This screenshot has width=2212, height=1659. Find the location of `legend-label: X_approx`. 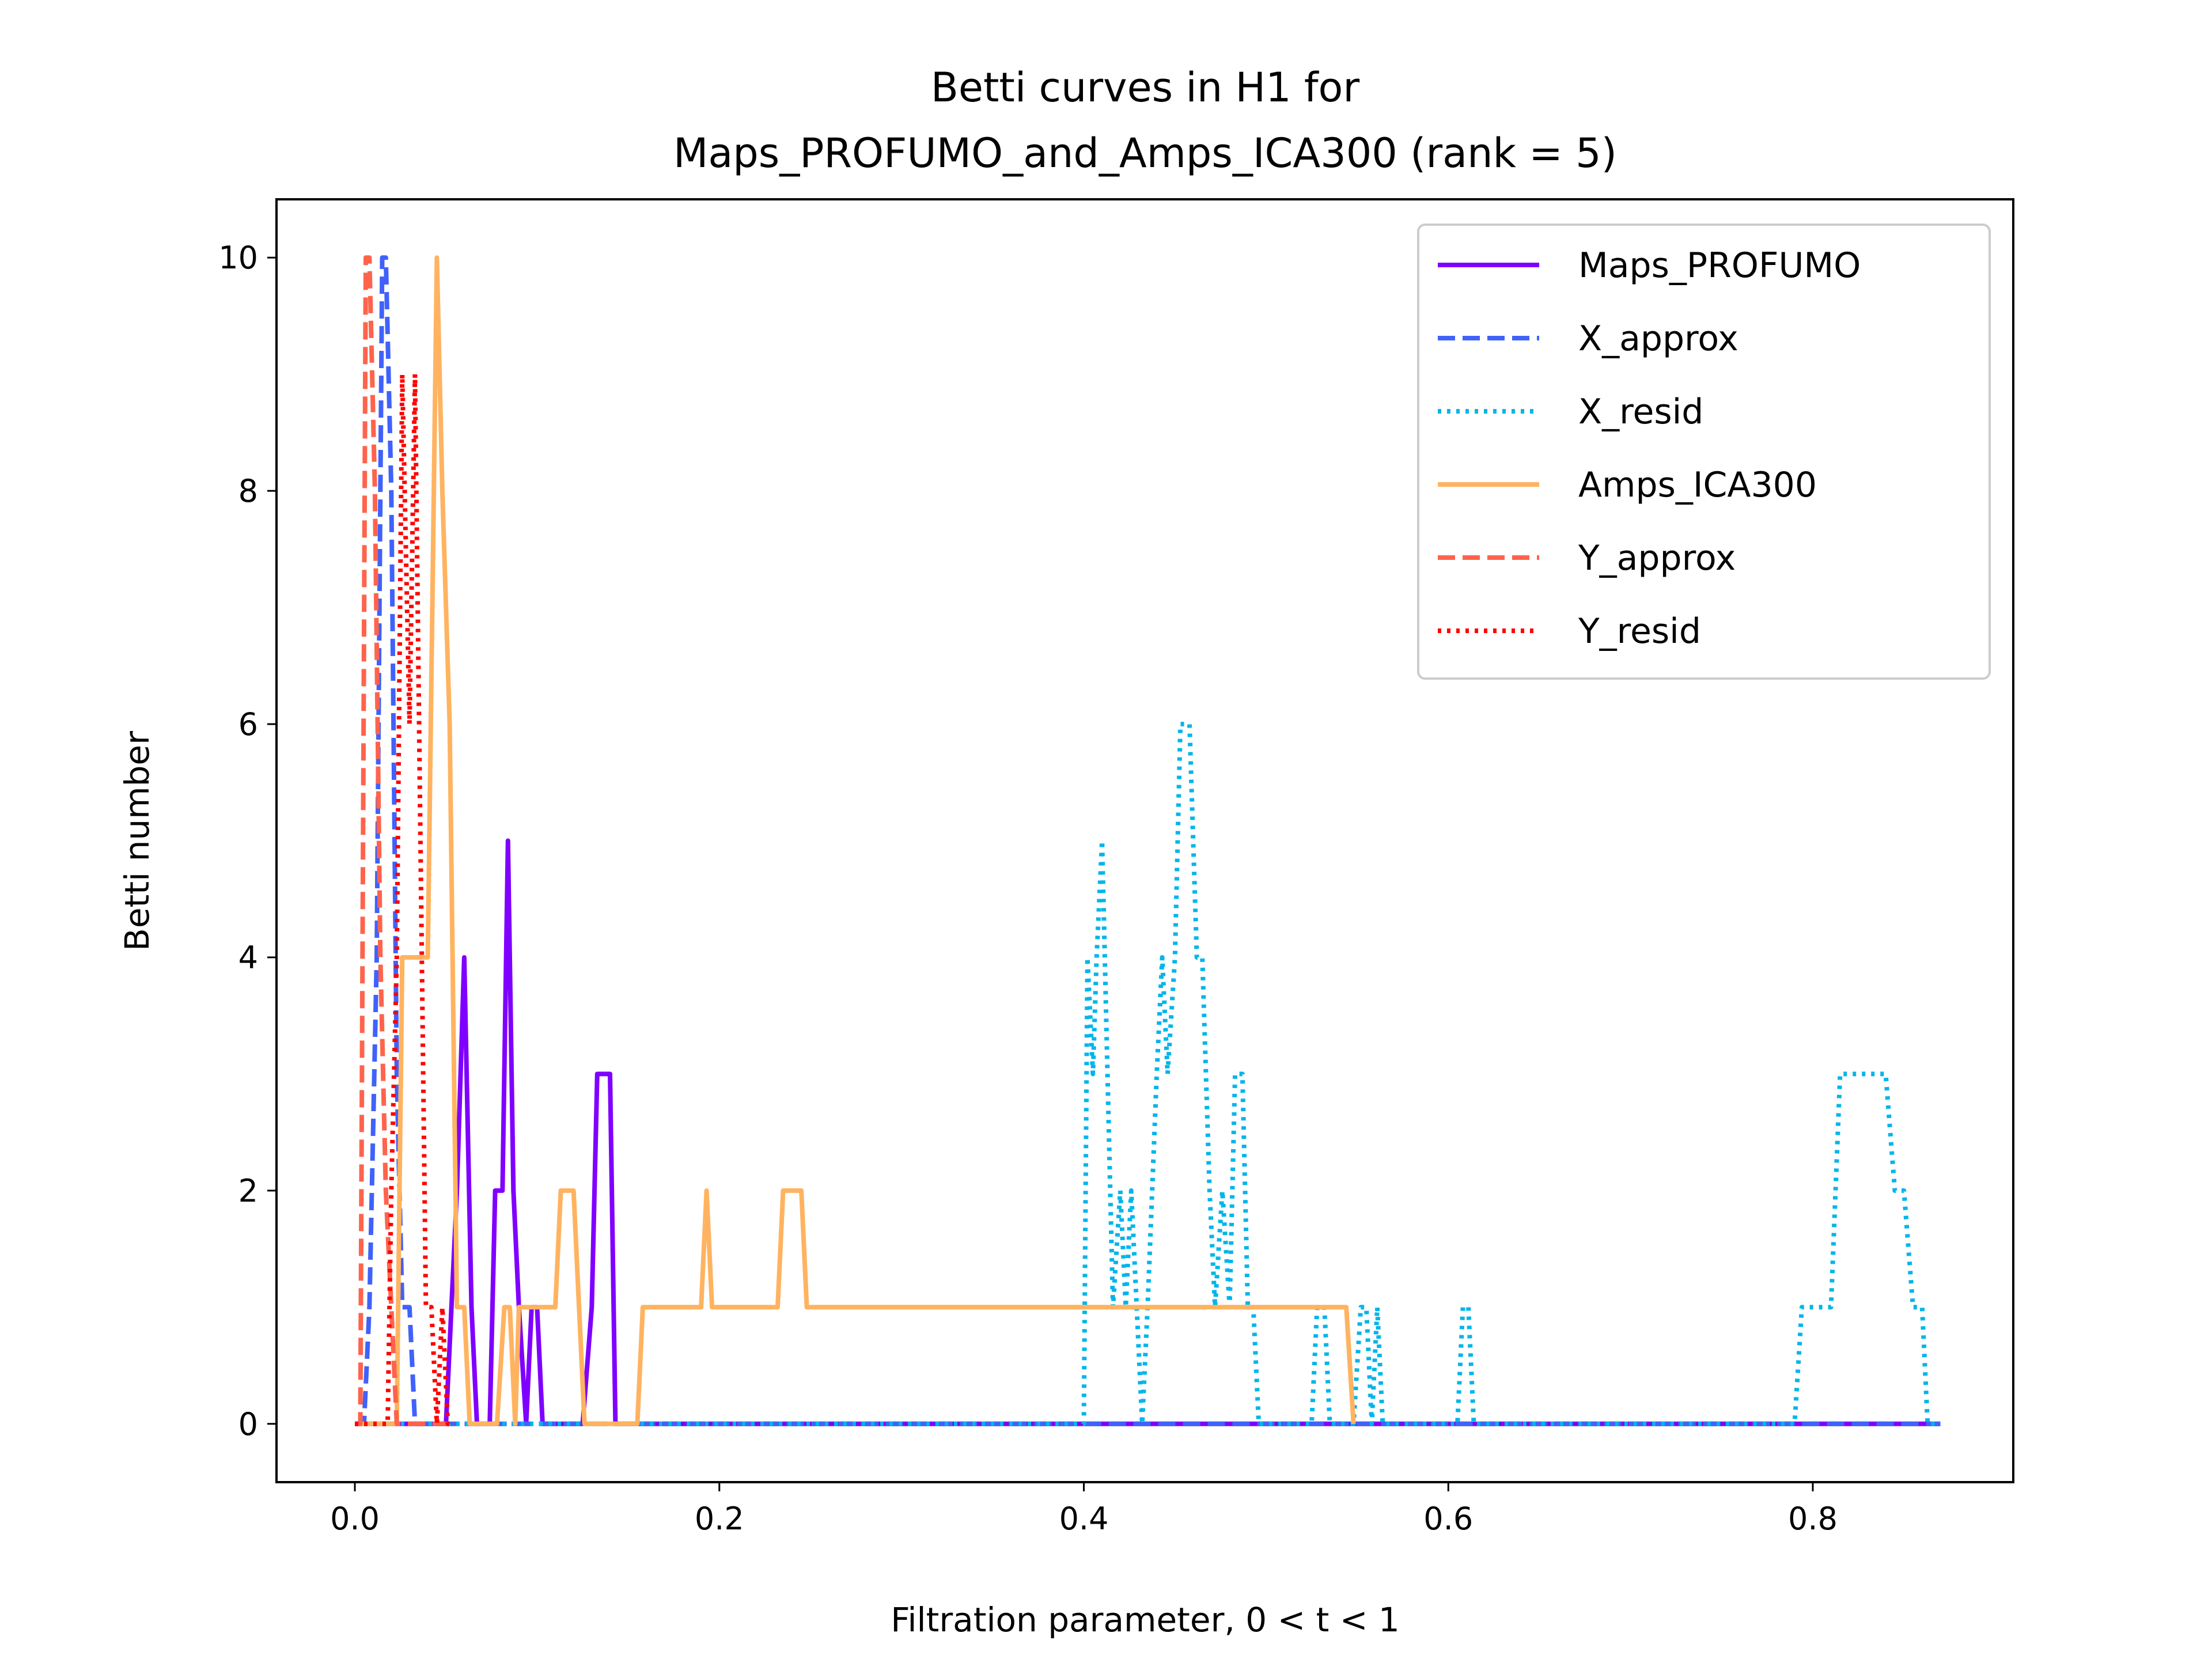

legend-label: X_approx is located at coordinates (1658, 339).